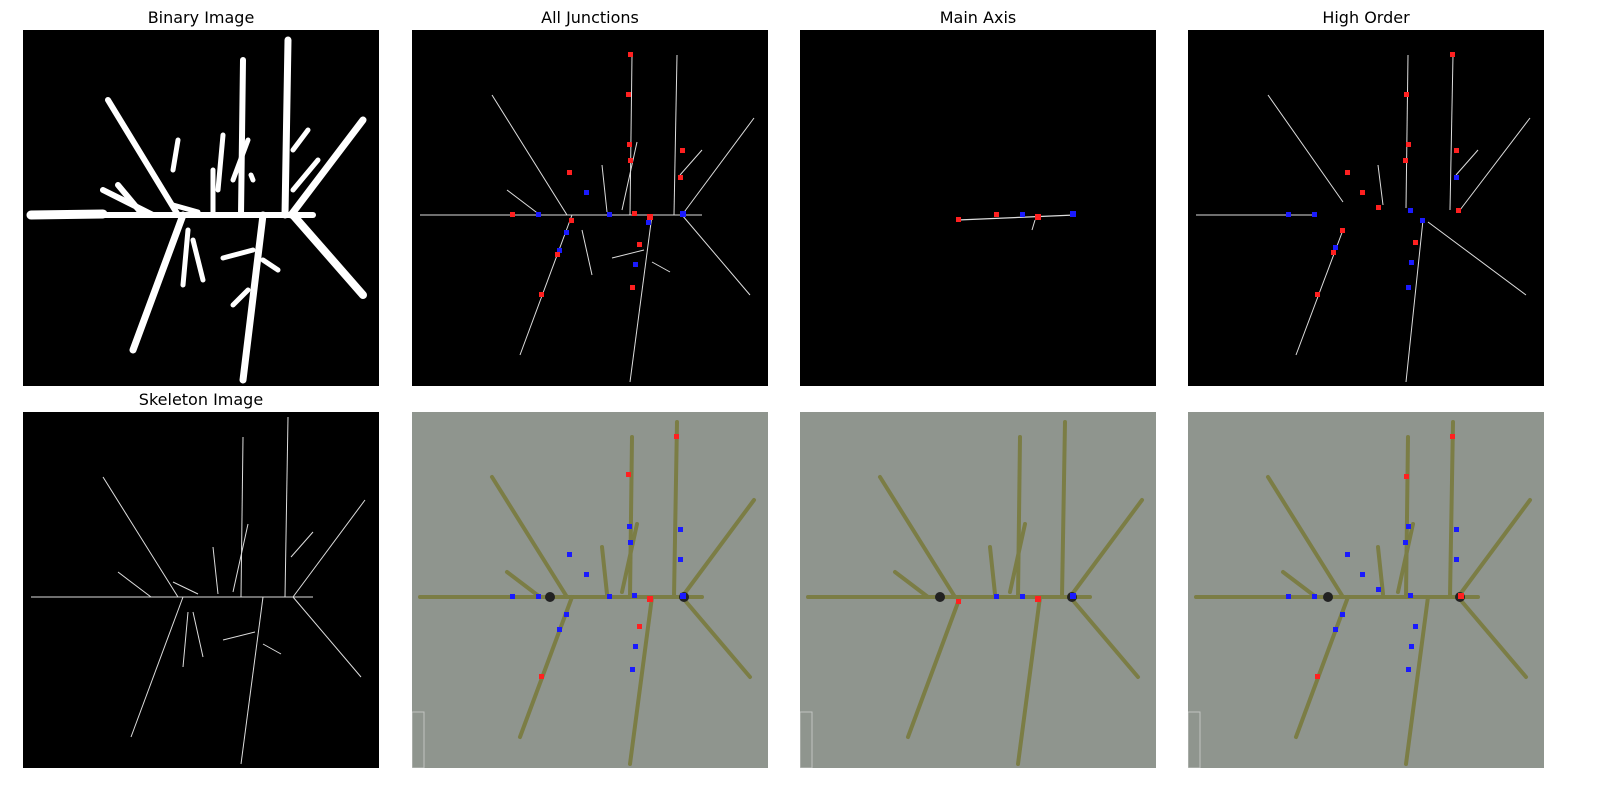 The height and width of the screenshot is (800, 1600). I want to click on photo-plant-high-order, so click(1360, 594).